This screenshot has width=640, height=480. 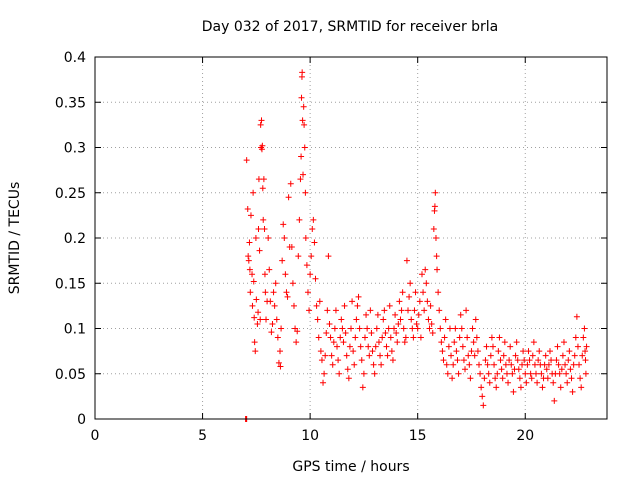 What do you see at coordinates (70, 103) in the screenshot?
I see `y-tick-label: 0.35` at bounding box center [70, 103].